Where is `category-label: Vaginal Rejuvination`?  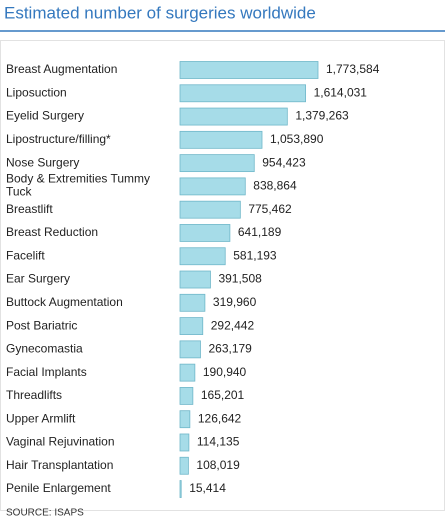
category-label: Vaginal Rejuvination is located at coordinates (60, 442).